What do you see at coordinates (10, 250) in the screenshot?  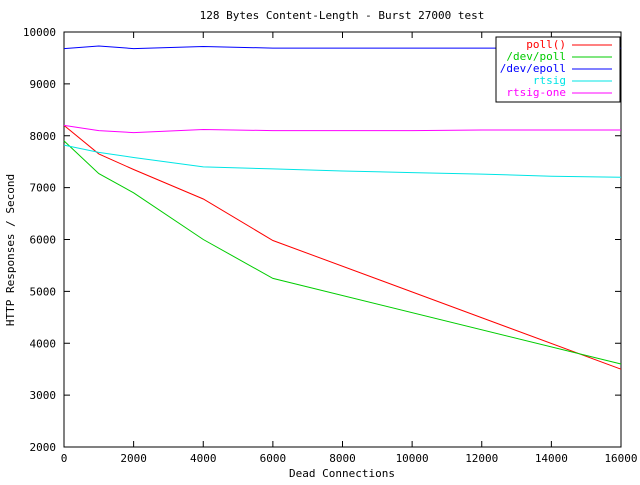 I see `y-axis-label: HTTP Responses / Second` at bounding box center [10, 250].